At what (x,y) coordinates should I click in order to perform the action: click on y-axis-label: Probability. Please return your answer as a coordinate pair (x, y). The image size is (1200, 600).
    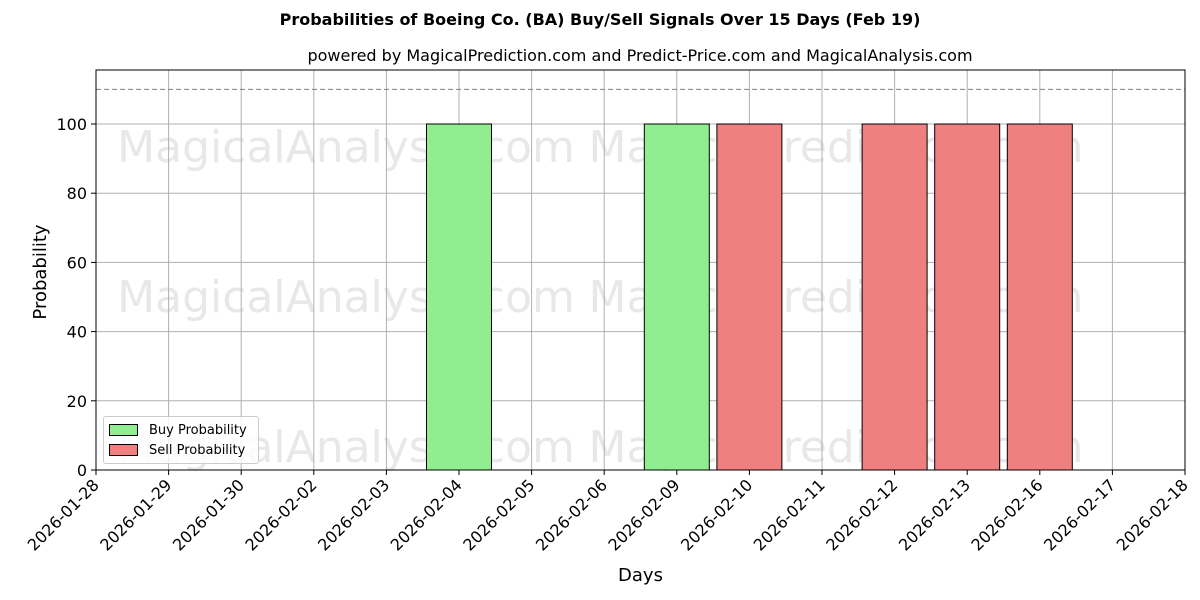
    Looking at the image, I should click on (40, 271).